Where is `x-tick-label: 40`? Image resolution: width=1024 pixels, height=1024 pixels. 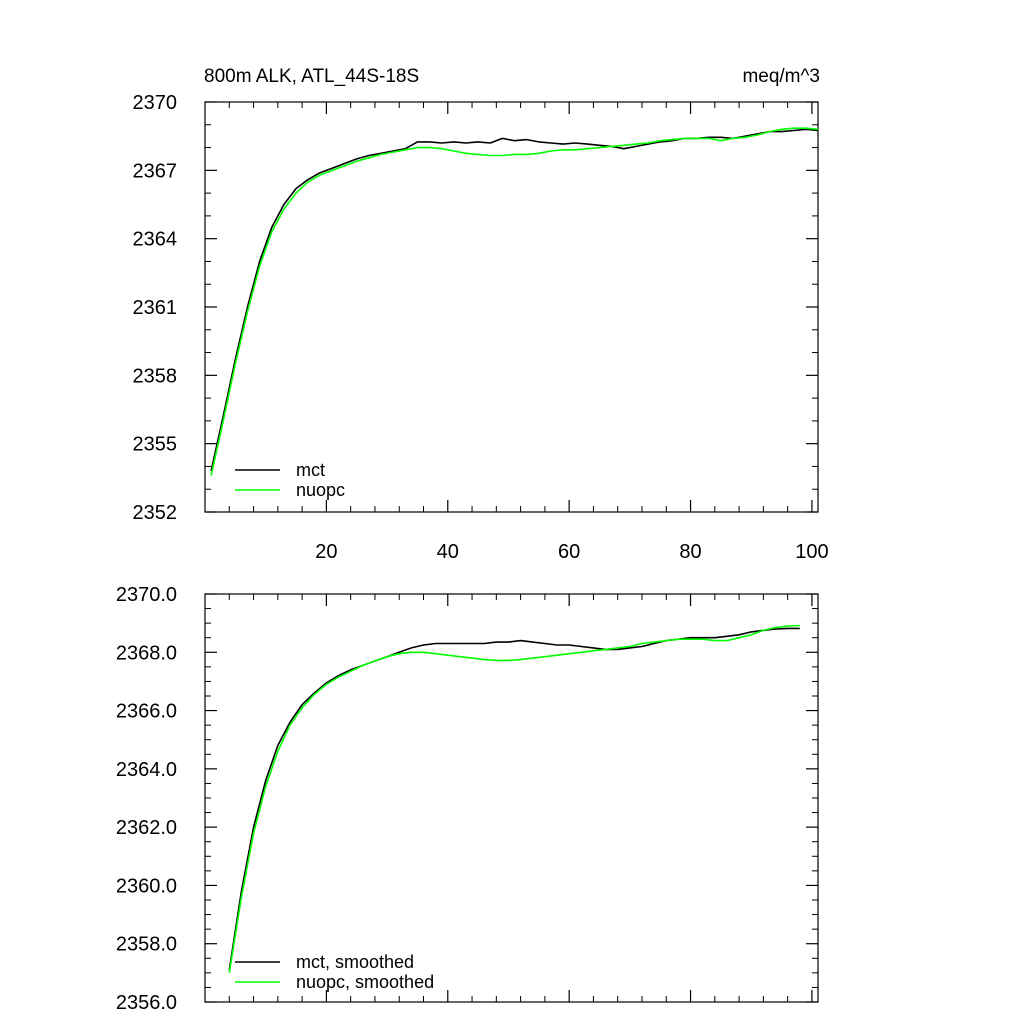
x-tick-label: 40 is located at coordinates (448, 552).